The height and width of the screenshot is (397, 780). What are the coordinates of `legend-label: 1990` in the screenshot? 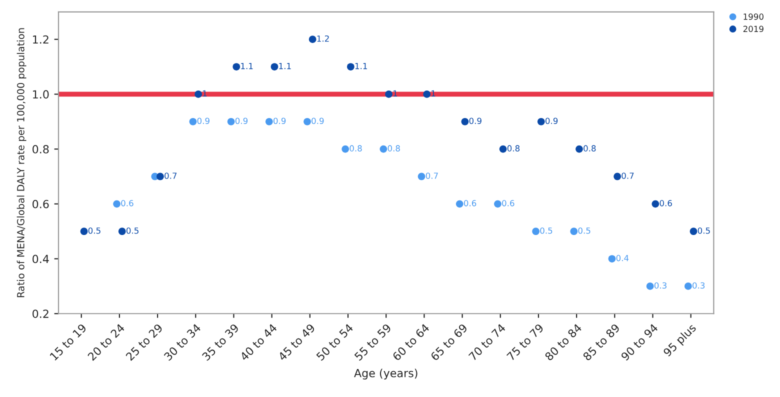 It's located at (754, 17).